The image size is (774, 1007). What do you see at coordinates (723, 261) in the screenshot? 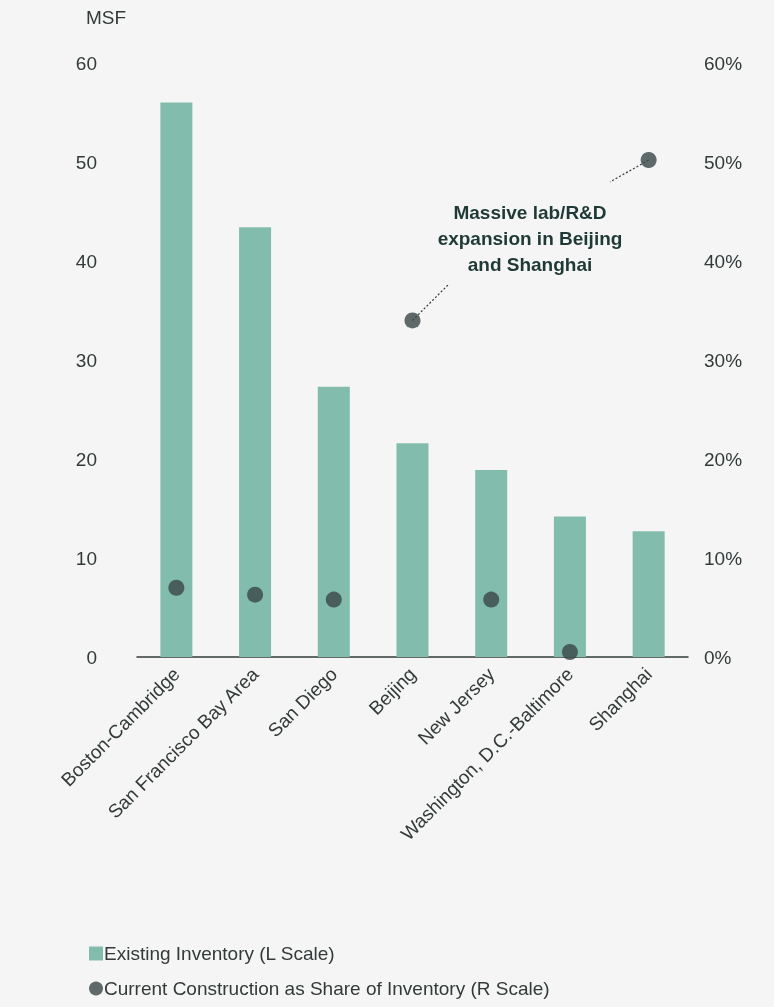
I see `y2-tick-label: 40%` at bounding box center [723, 261].